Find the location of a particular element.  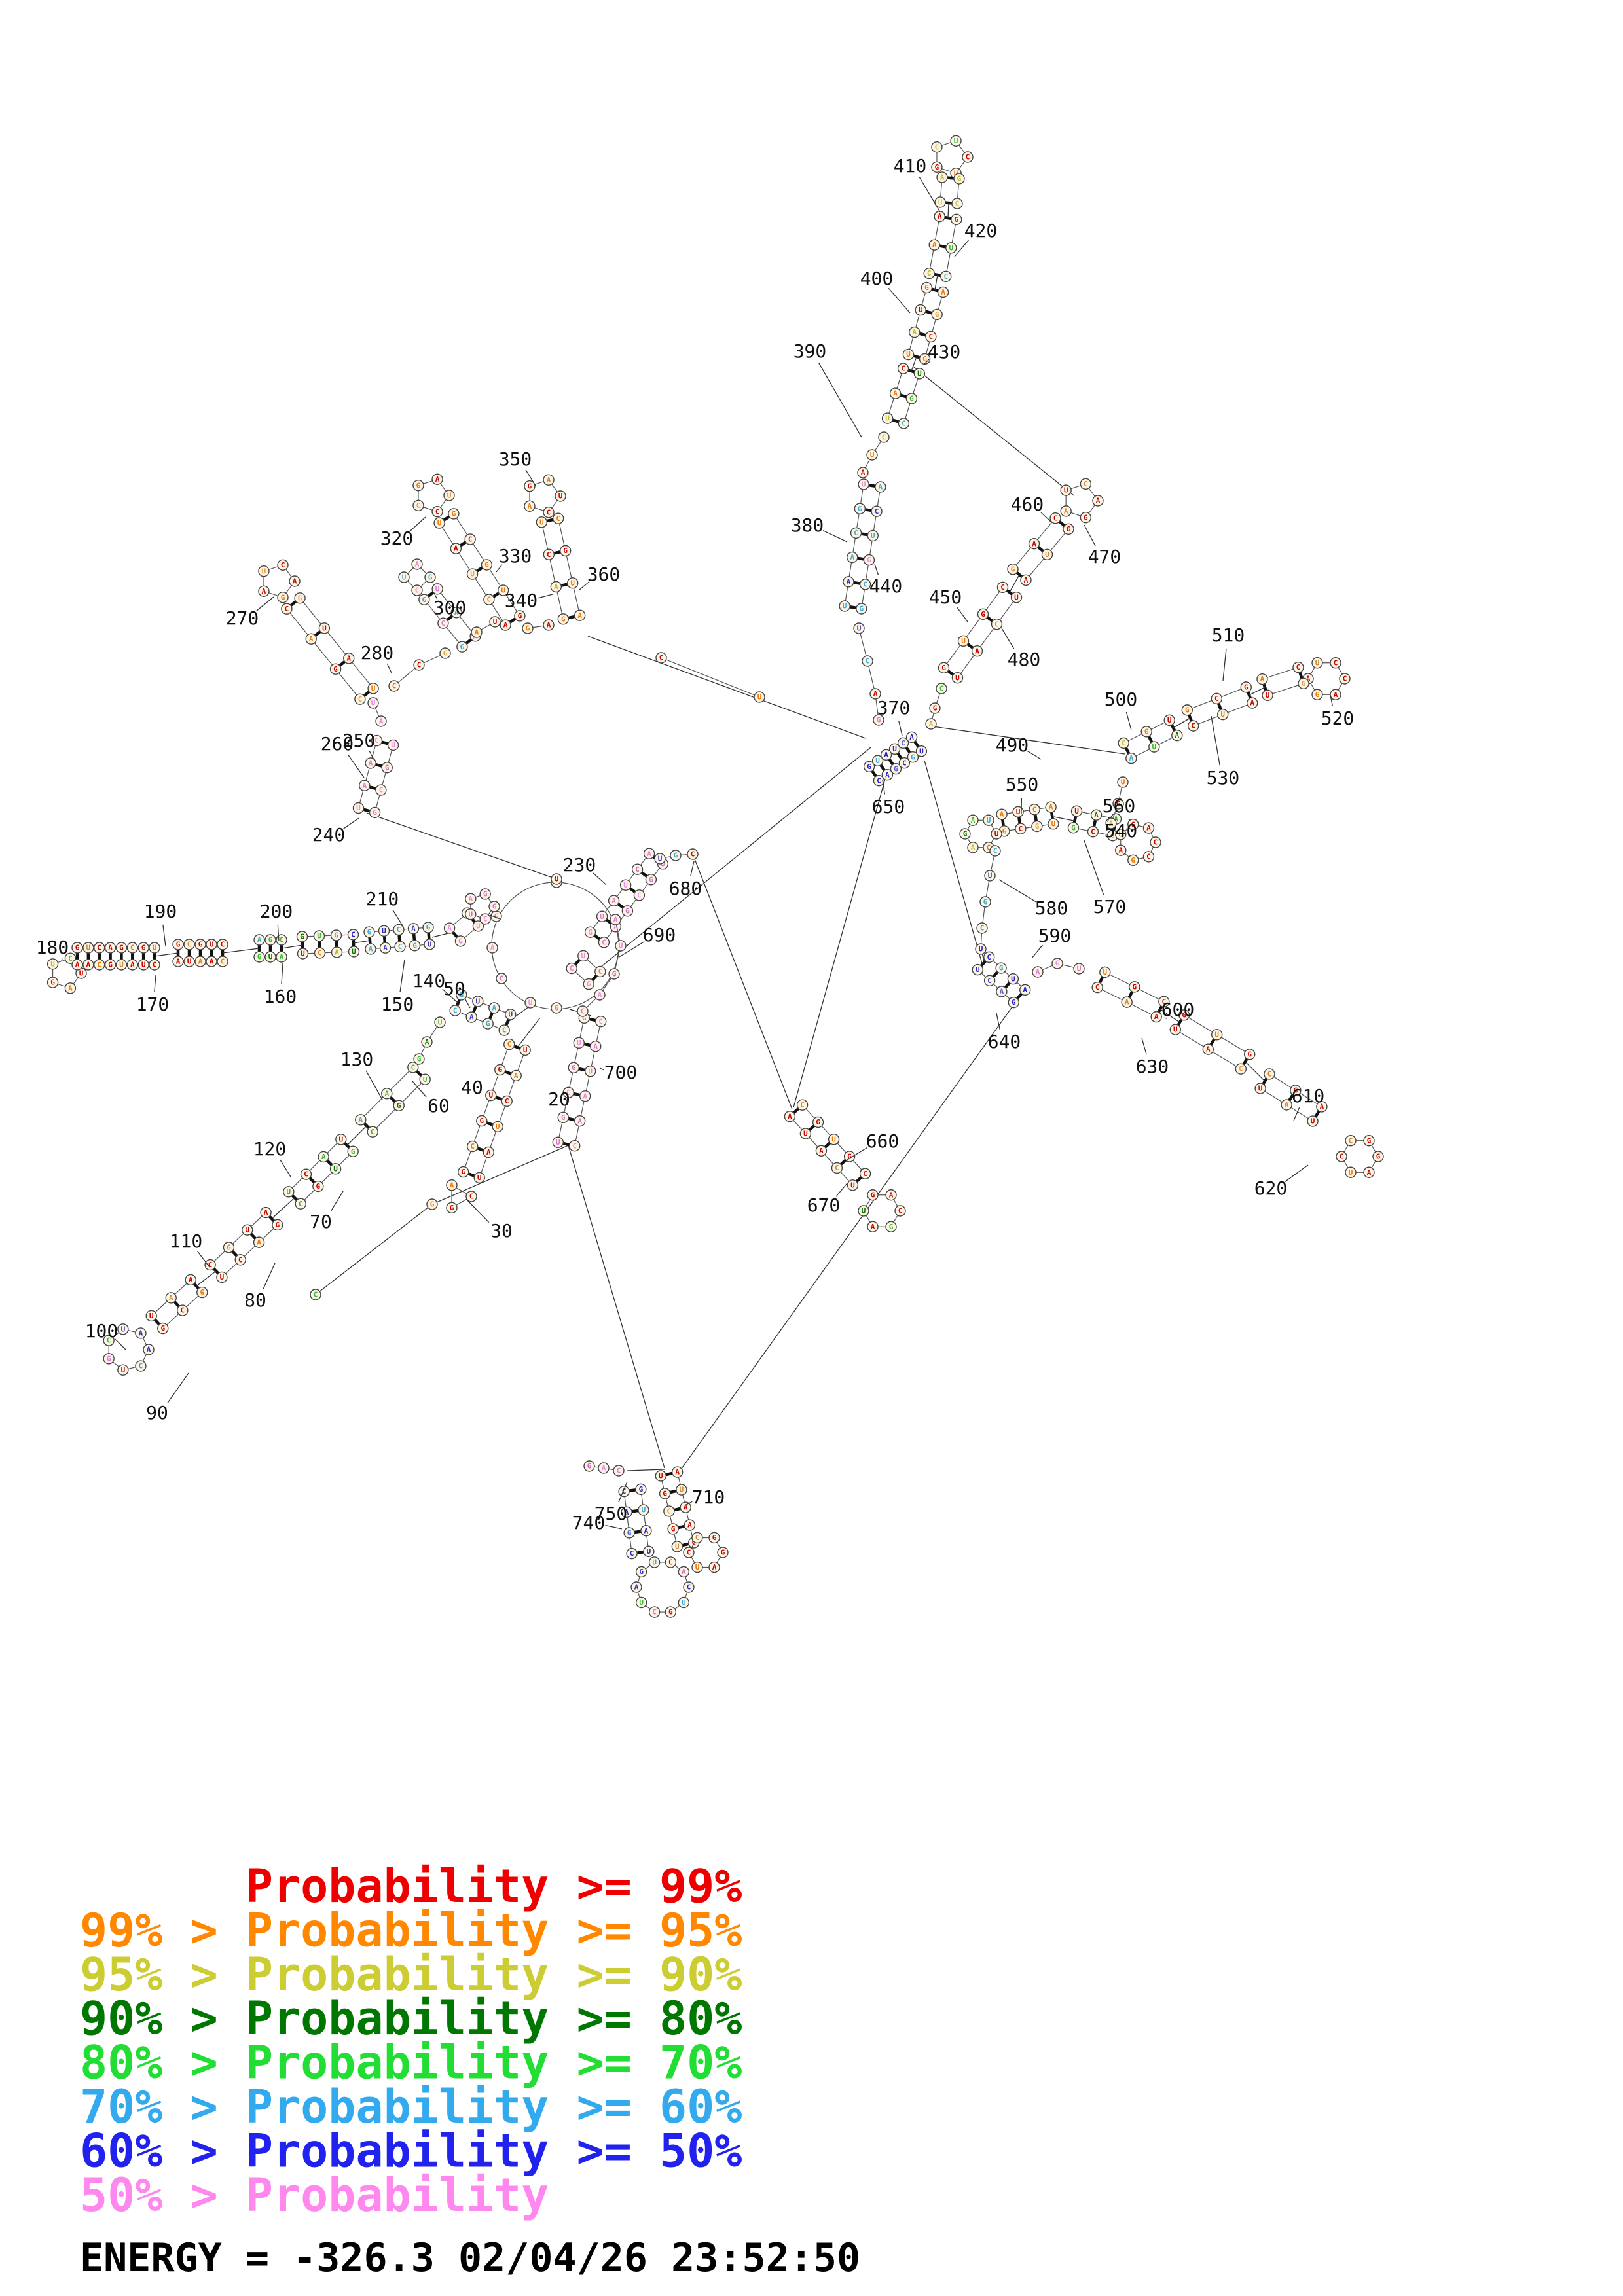

position-label-670: 670 is located at coordinates (827, 1199).